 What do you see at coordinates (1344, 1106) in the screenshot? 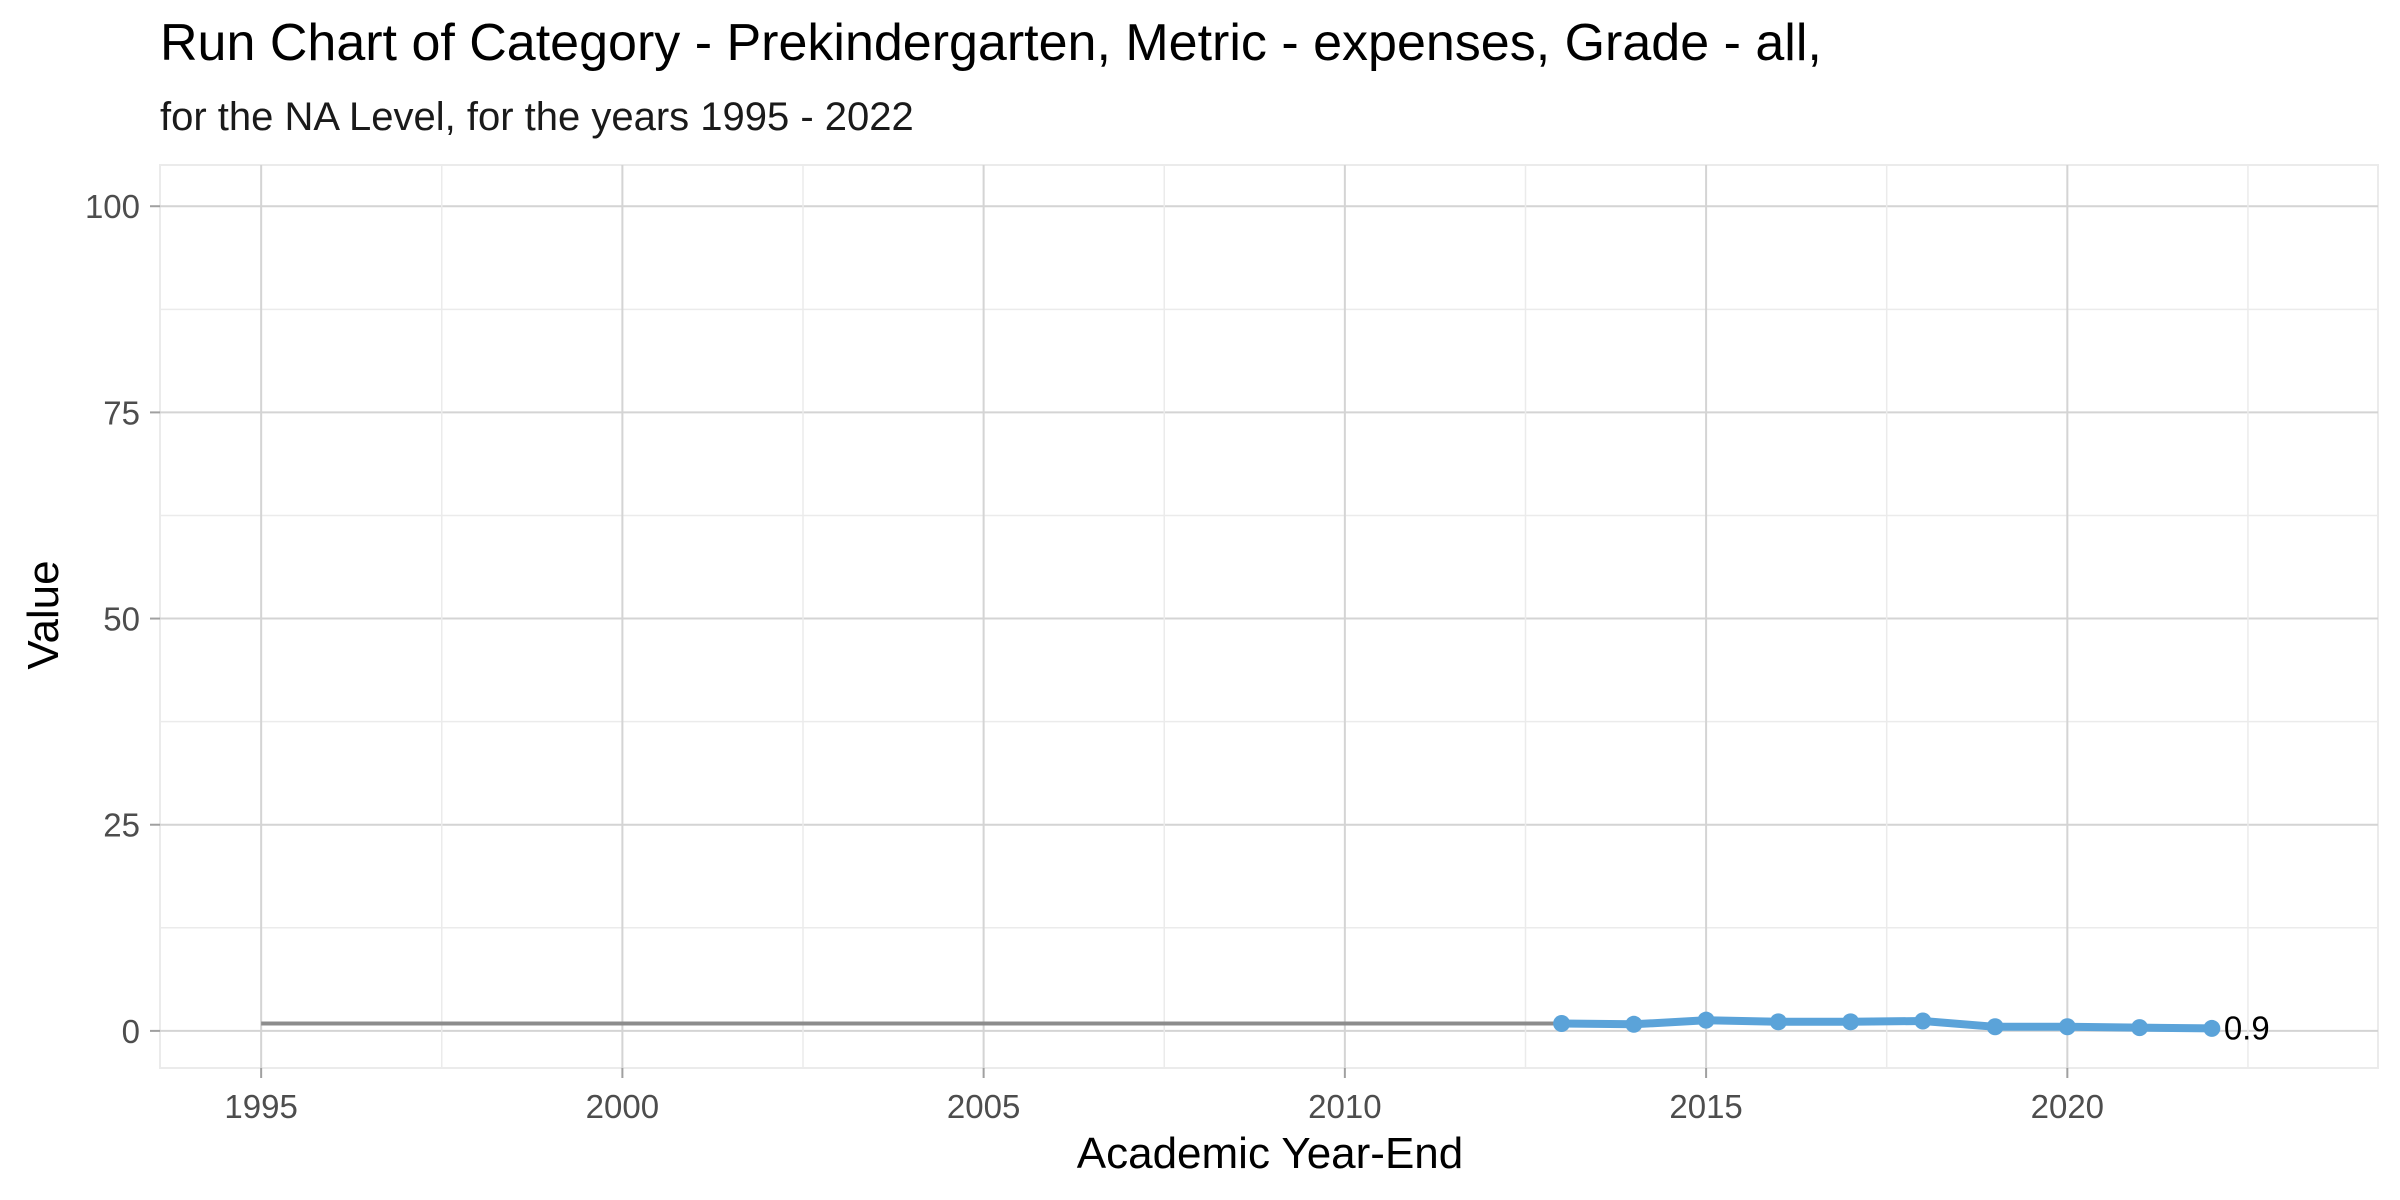
I see `x-tick-label: 2010` at bounding box center [1344, 1106].